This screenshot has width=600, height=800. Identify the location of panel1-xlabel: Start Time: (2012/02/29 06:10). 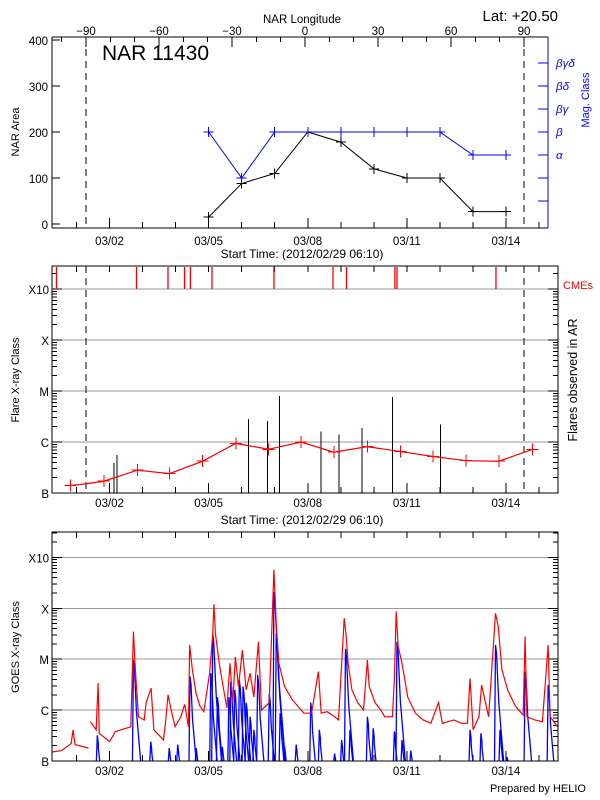
(302, 254).